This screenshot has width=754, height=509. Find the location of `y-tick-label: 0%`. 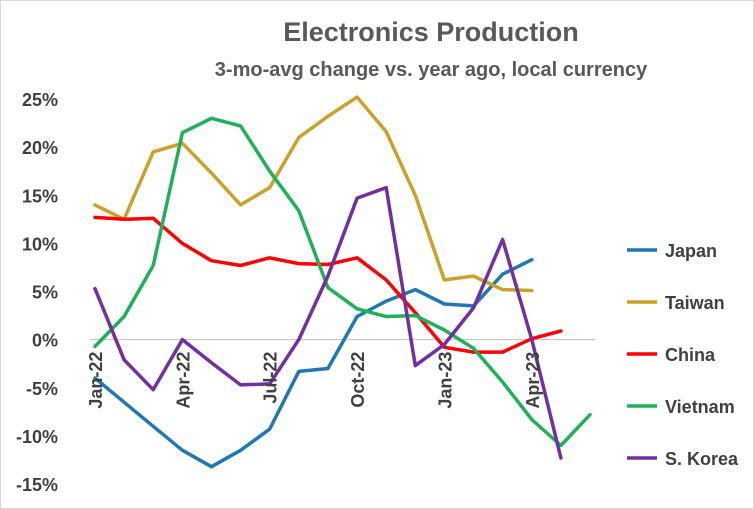

y-tick-label: 0% is located at coordinates (45, 341).